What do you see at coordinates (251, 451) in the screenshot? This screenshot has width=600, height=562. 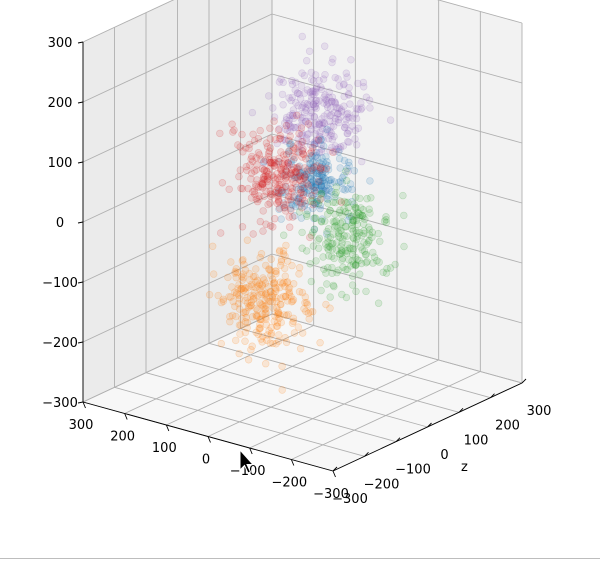 I see `x-tick-mark` at bounding box center [251, 451].